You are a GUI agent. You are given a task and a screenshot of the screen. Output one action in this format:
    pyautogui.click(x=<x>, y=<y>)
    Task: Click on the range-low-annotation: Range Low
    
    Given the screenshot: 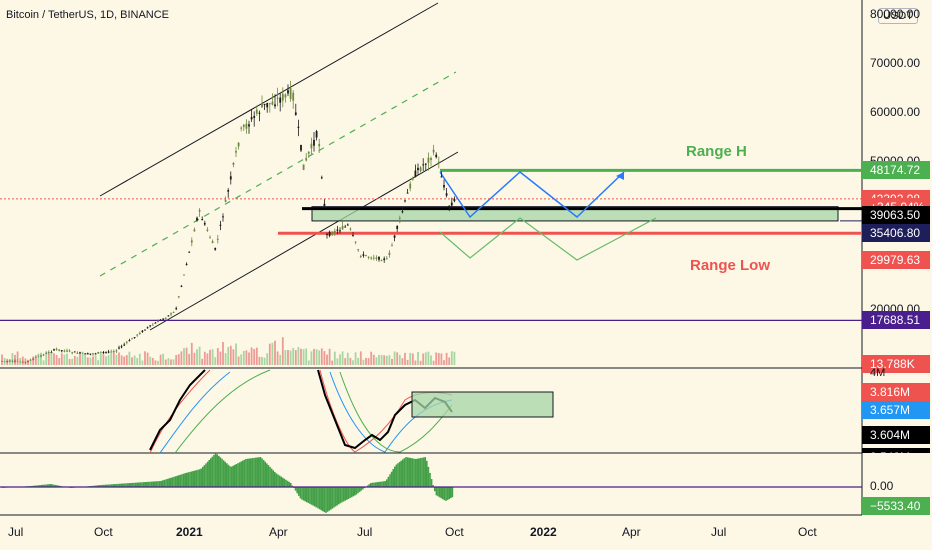 What is the action you would take?
    pyautogui.click(x=730, y=265)
    